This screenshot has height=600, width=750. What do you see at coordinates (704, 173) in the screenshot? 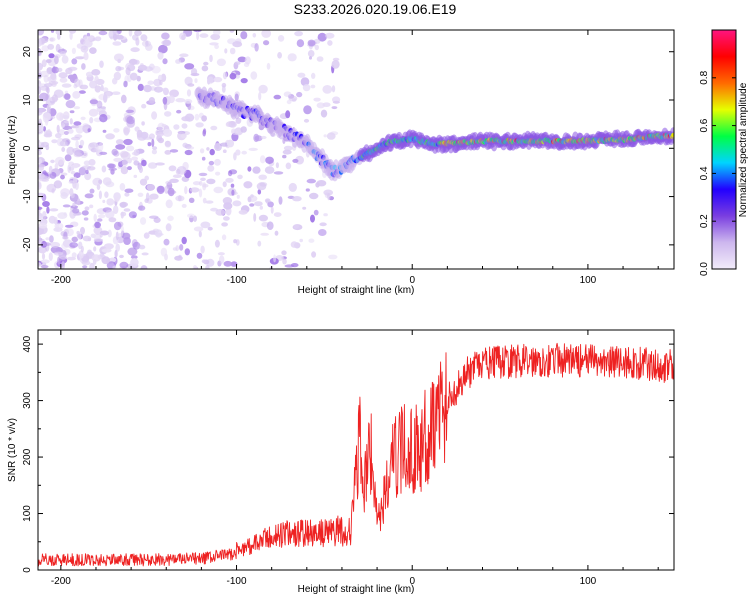
I see `colorbar-tick-label: 0.4` at bounding box center [704, 173].